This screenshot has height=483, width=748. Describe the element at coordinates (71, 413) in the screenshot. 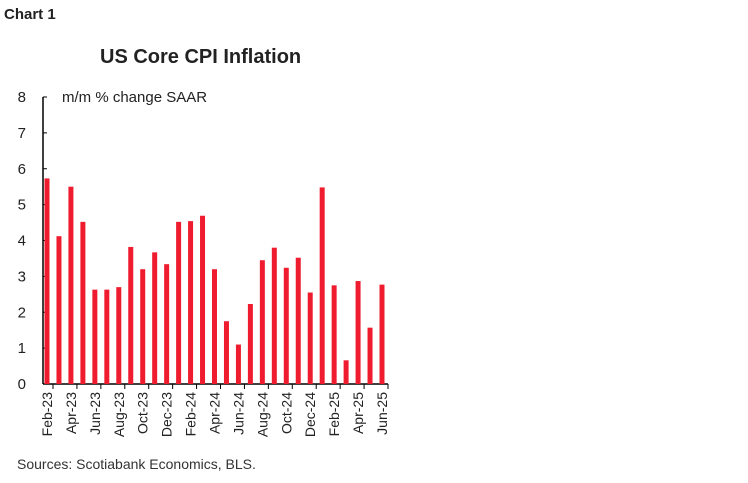

I see `x-tick-label: Apr-23` at that location.